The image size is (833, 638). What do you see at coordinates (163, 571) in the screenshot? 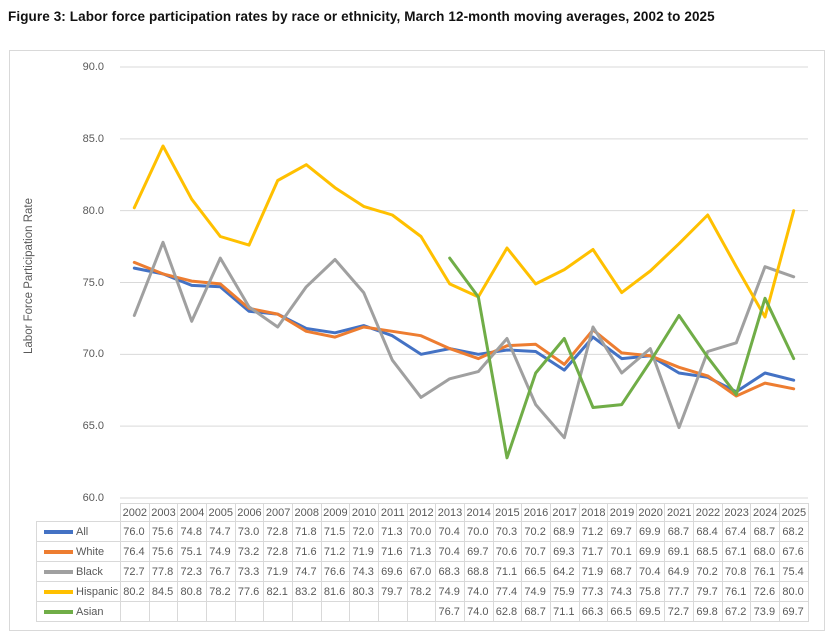
I see `table-cell: 77.8` at bounding box center [163, 571].